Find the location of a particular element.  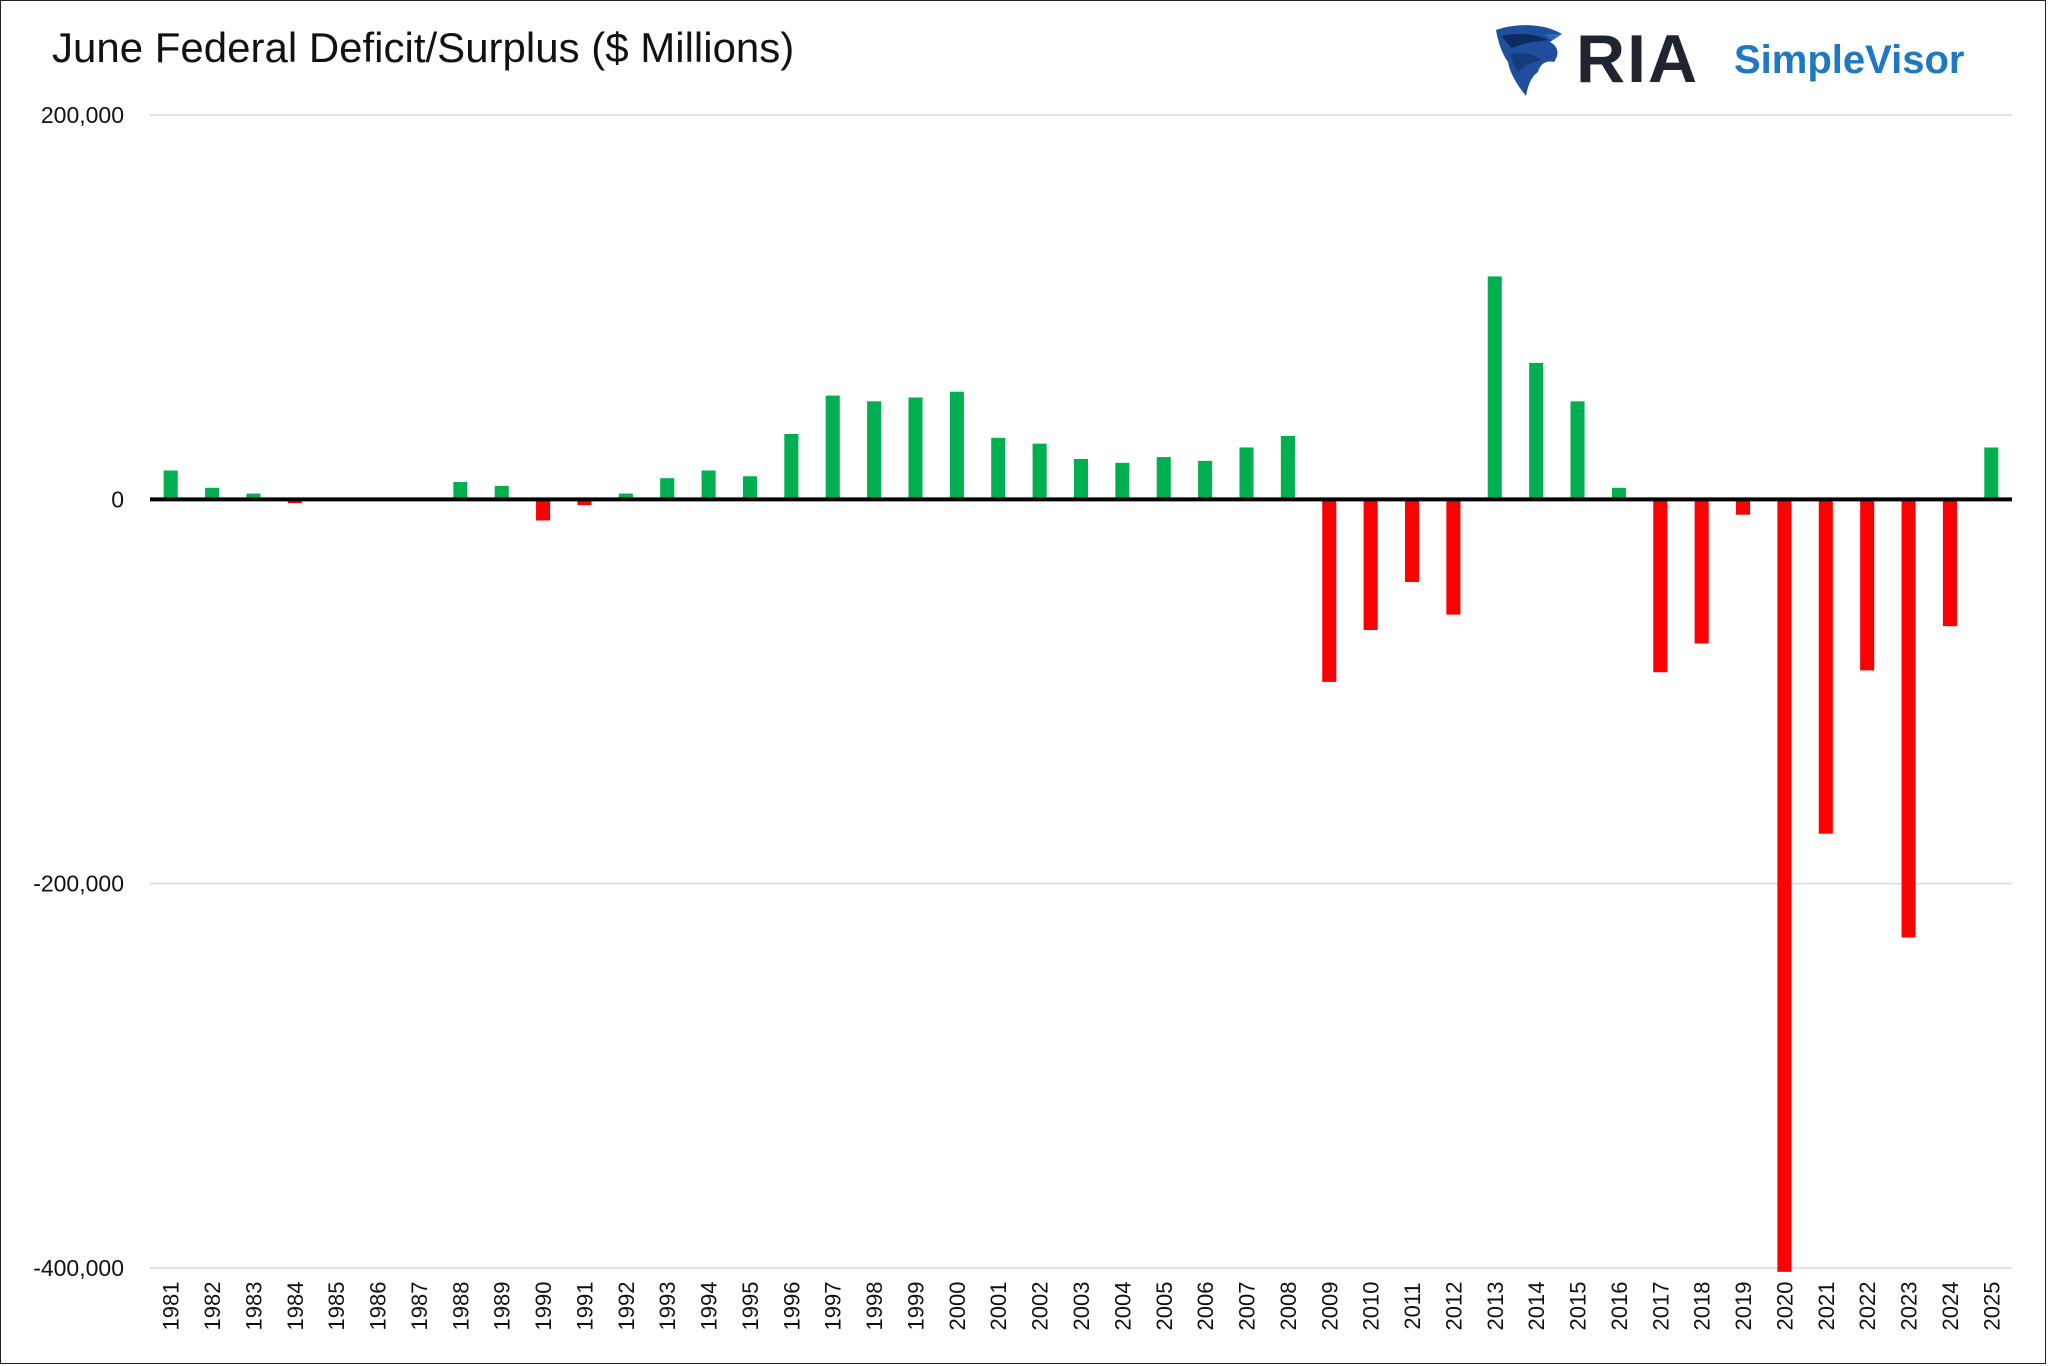

x-tick-label: 2001 is located at coordinates (998, 1306).